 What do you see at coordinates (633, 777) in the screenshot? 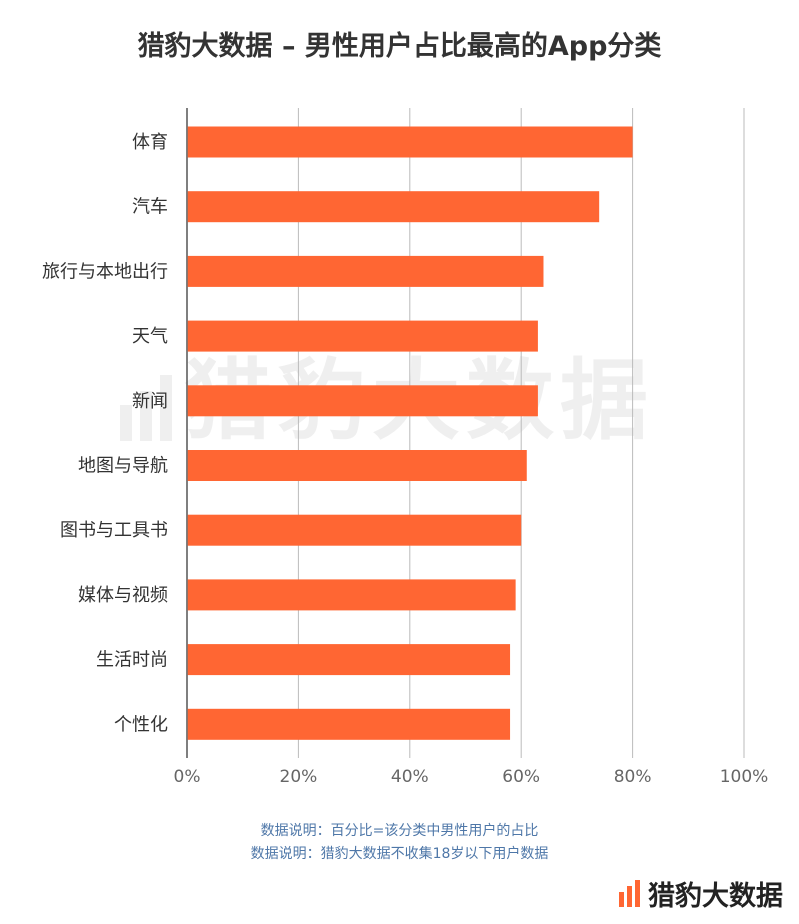
I see `x-tick-label: 80%` at bounding box center [633, 777].